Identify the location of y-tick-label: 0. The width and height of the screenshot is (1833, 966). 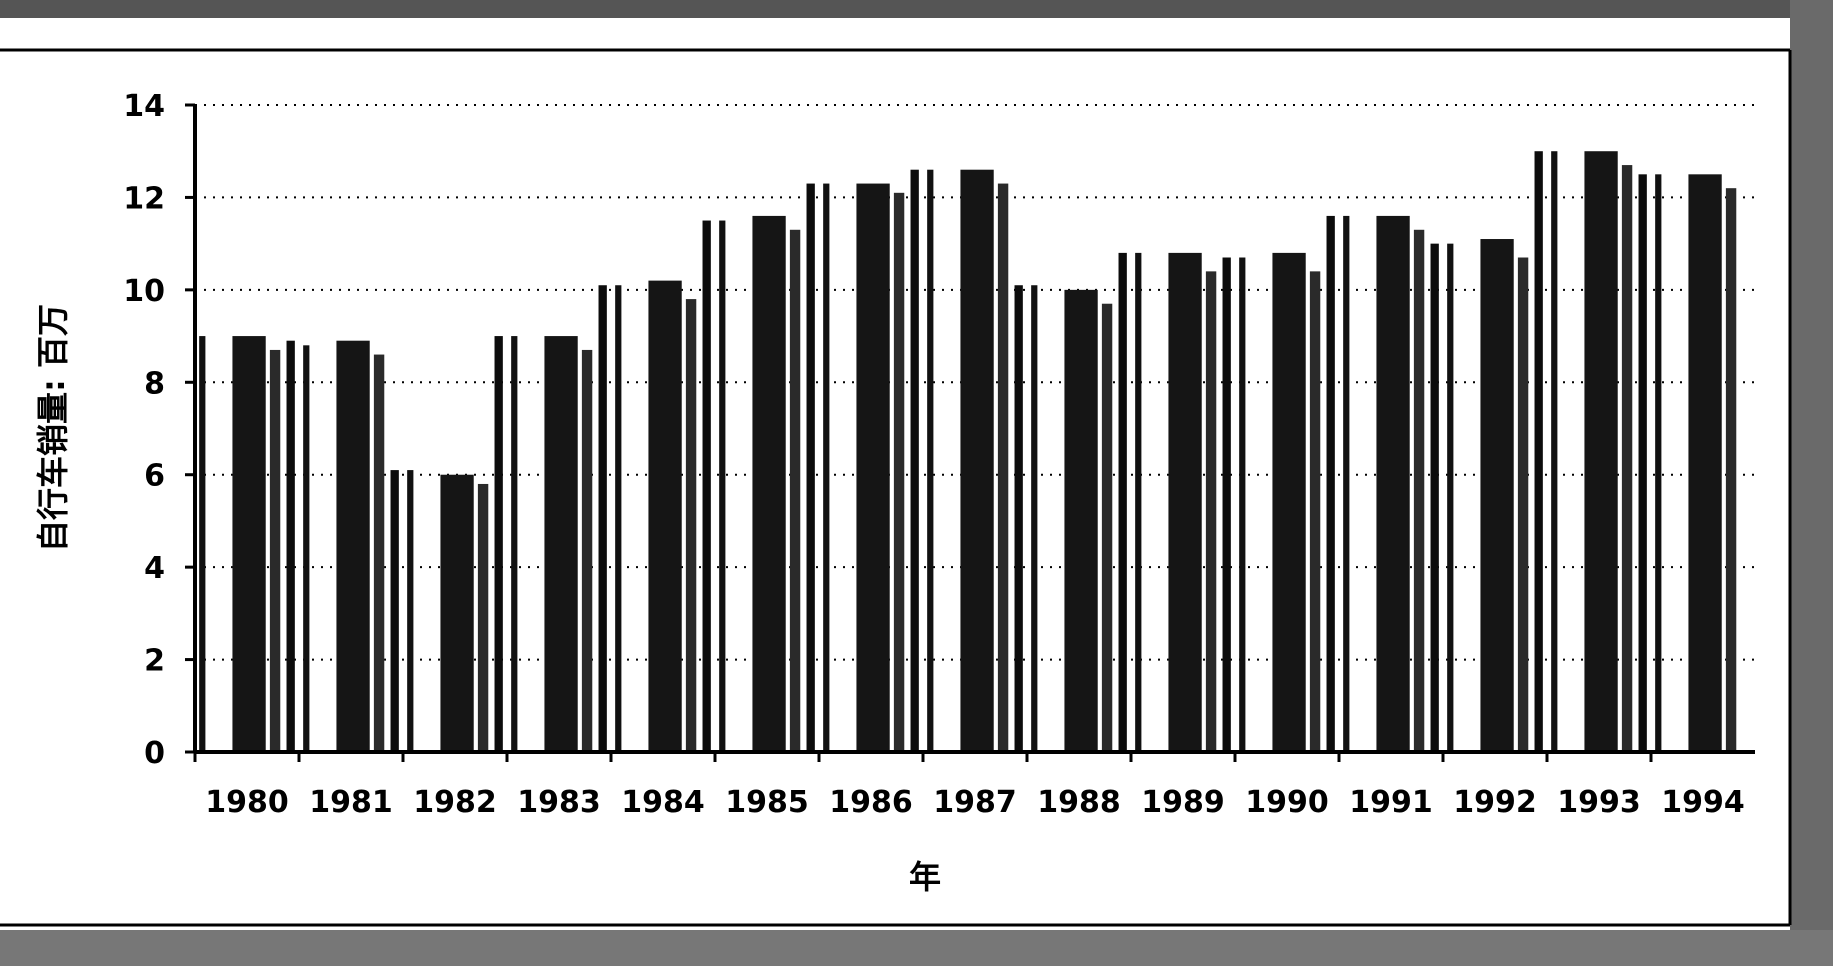
(154, 753).